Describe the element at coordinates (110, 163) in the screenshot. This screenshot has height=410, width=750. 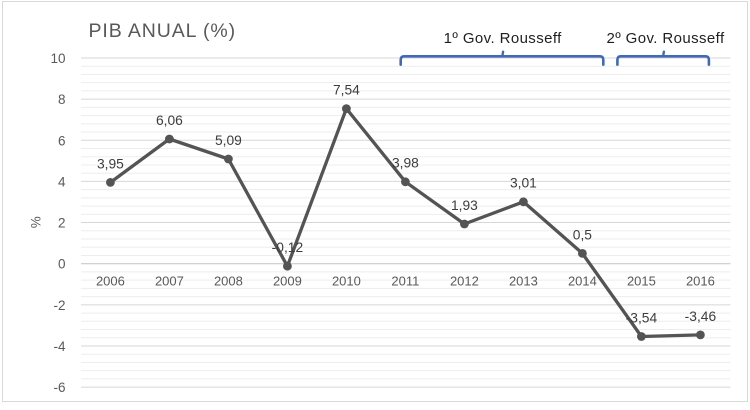
I see `svg-text: 3,95` at that location.